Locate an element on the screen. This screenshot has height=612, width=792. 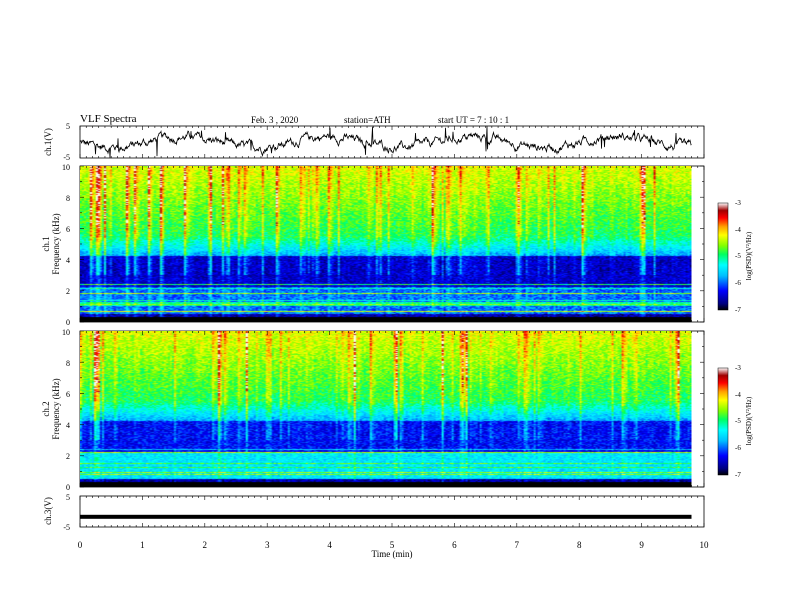
spec1-ytick-0: 0 is located at coordinates (68, 322).